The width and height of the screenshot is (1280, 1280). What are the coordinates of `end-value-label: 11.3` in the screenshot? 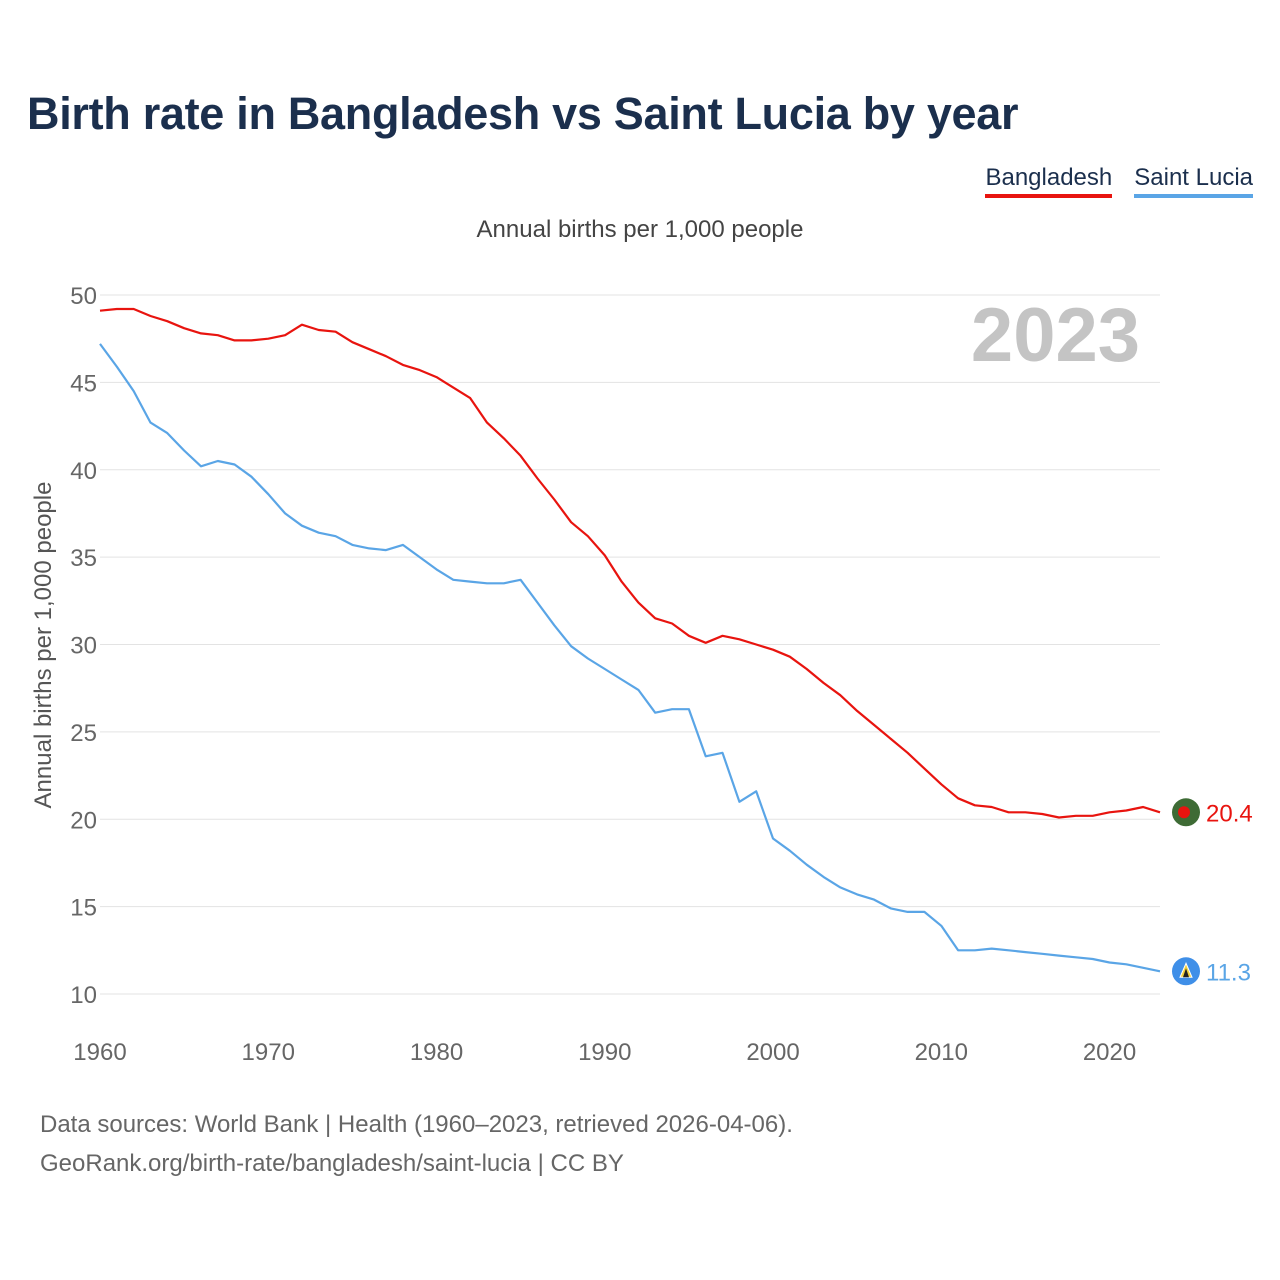 It's located at (1228, 972).